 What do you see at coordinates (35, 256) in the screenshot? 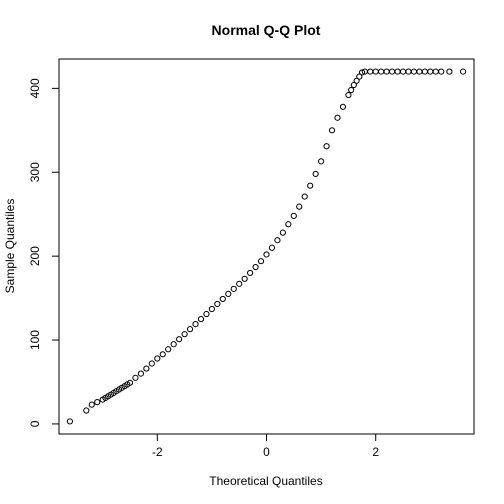
I see `y-tick-label: 200` at bounding box center [35, 256].